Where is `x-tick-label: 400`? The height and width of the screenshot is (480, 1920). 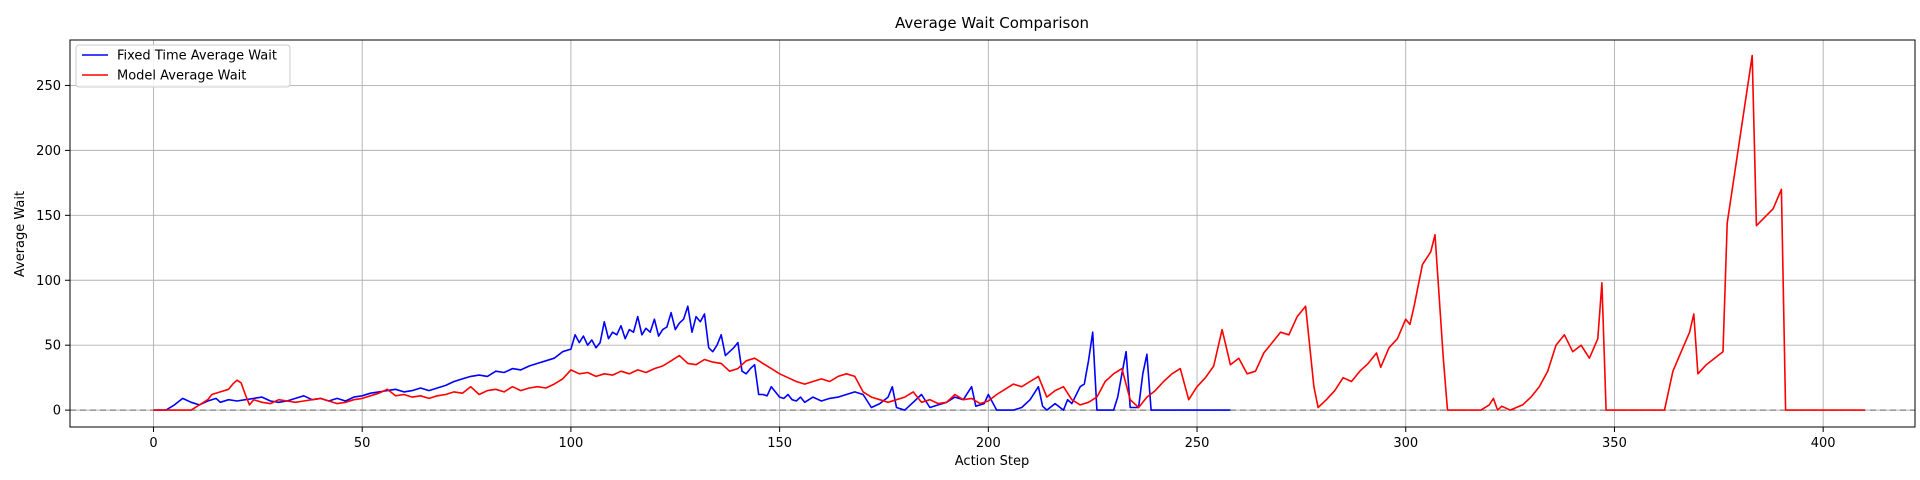
x-tick-label: 400 is located at coordinates (1823, 443).